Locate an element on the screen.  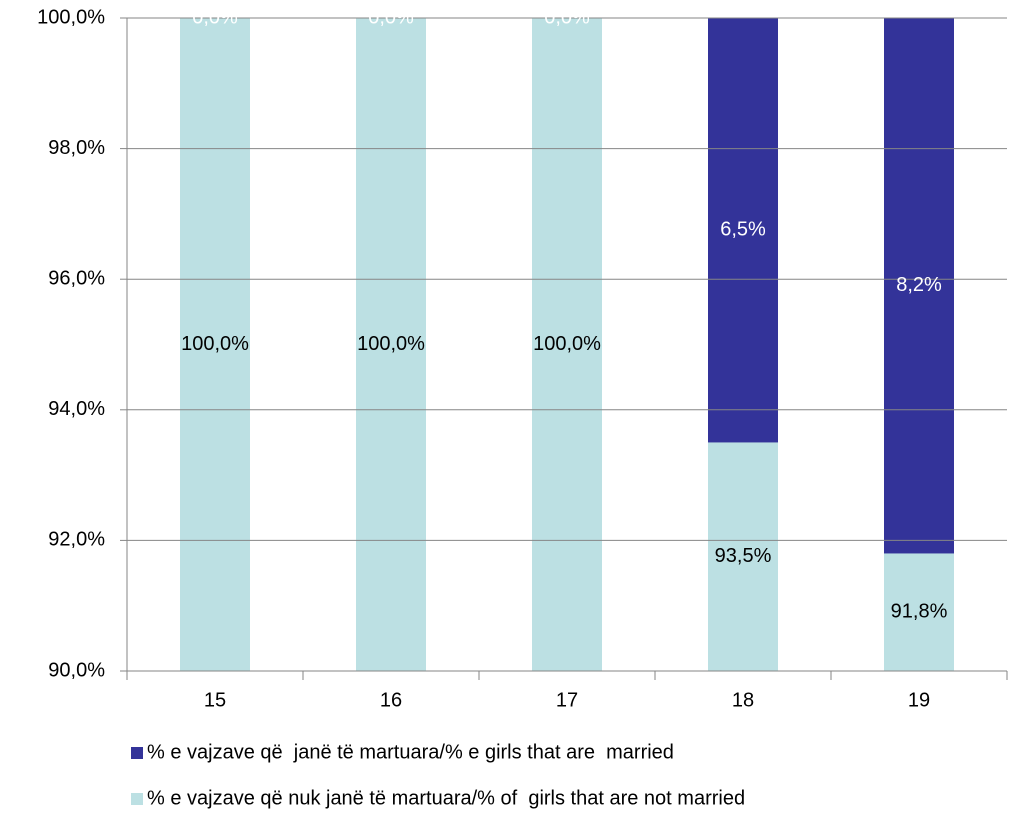
data-label: 91,8% is located at coordinates (919, 612).